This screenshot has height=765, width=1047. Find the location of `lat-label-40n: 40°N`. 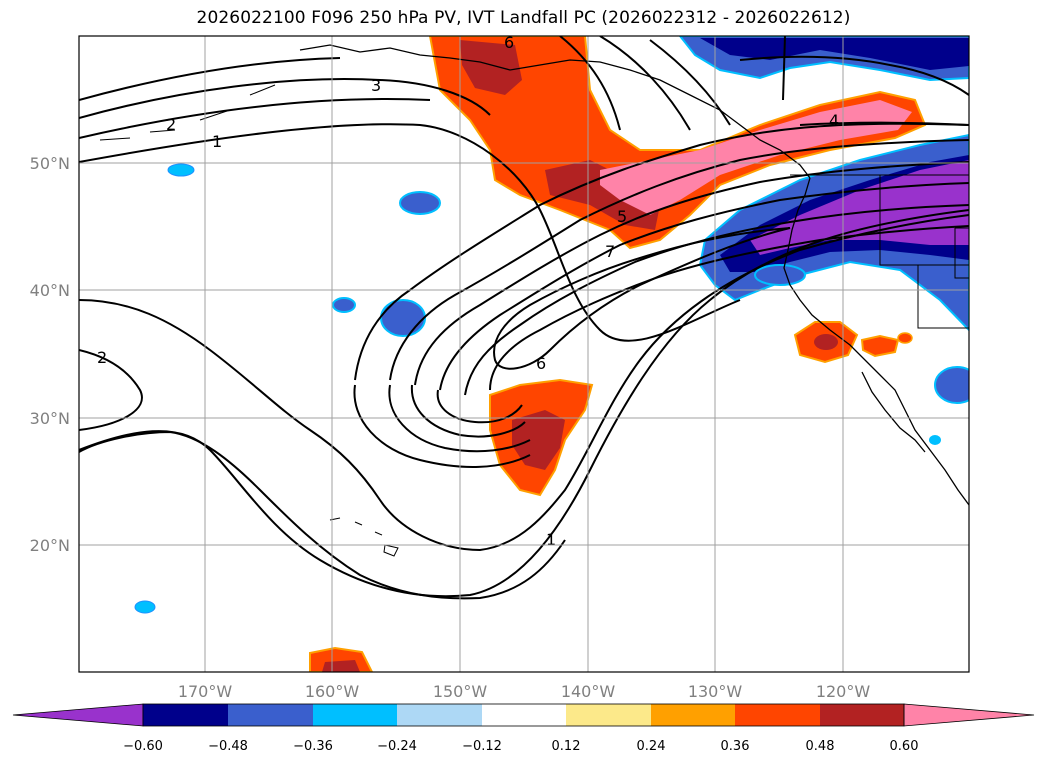

lat-label-40n: 40°N is located at coordinates (50, 290).